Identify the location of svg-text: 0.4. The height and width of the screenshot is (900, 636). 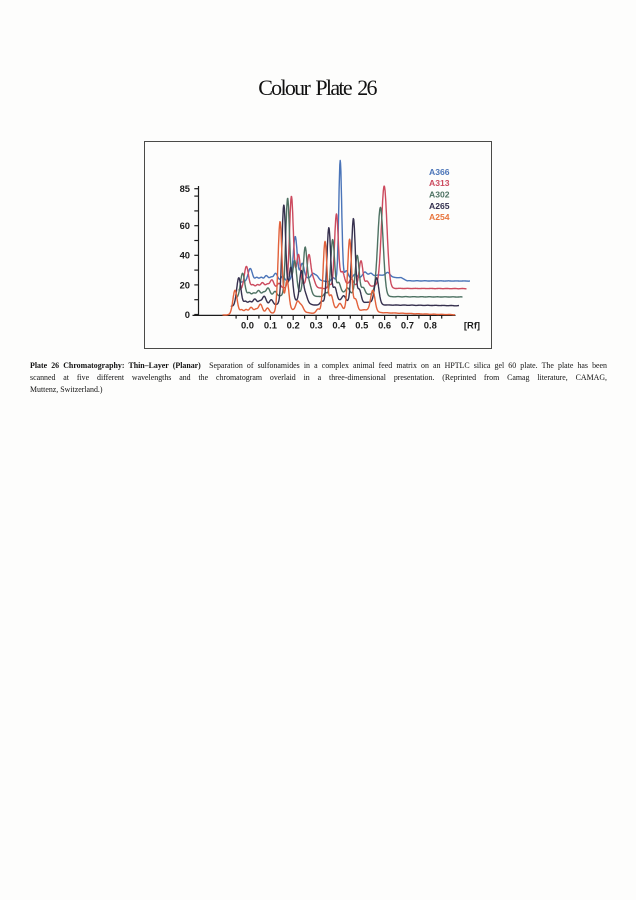
(339, 325).